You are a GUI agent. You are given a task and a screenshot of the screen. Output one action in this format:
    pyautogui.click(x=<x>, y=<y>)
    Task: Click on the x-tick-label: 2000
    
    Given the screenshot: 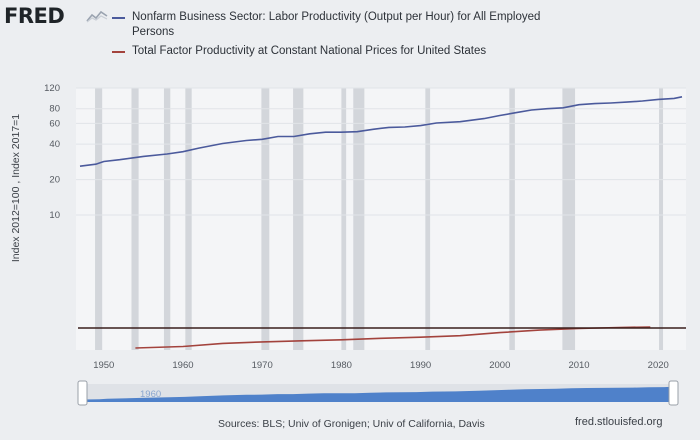 What is the action you would take?
    pyautogui.click(x=499, y=365)
    